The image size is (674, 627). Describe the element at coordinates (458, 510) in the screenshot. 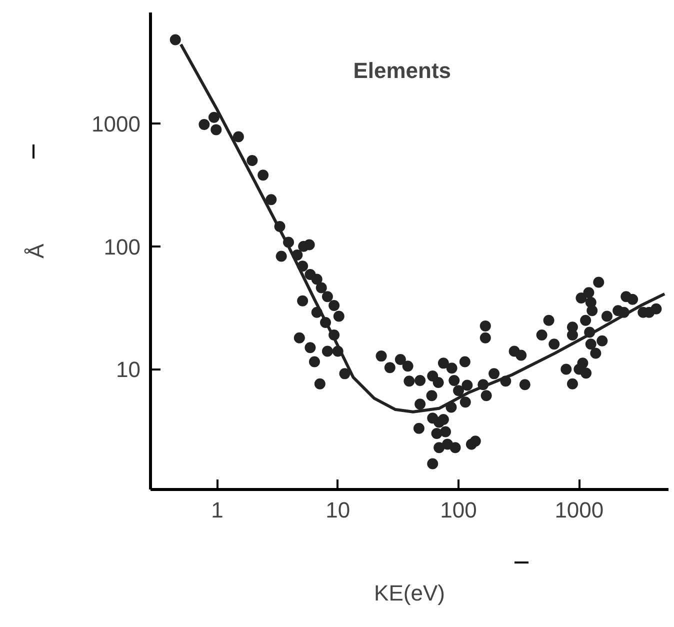

I see `x-tick-label: 100` at that location.